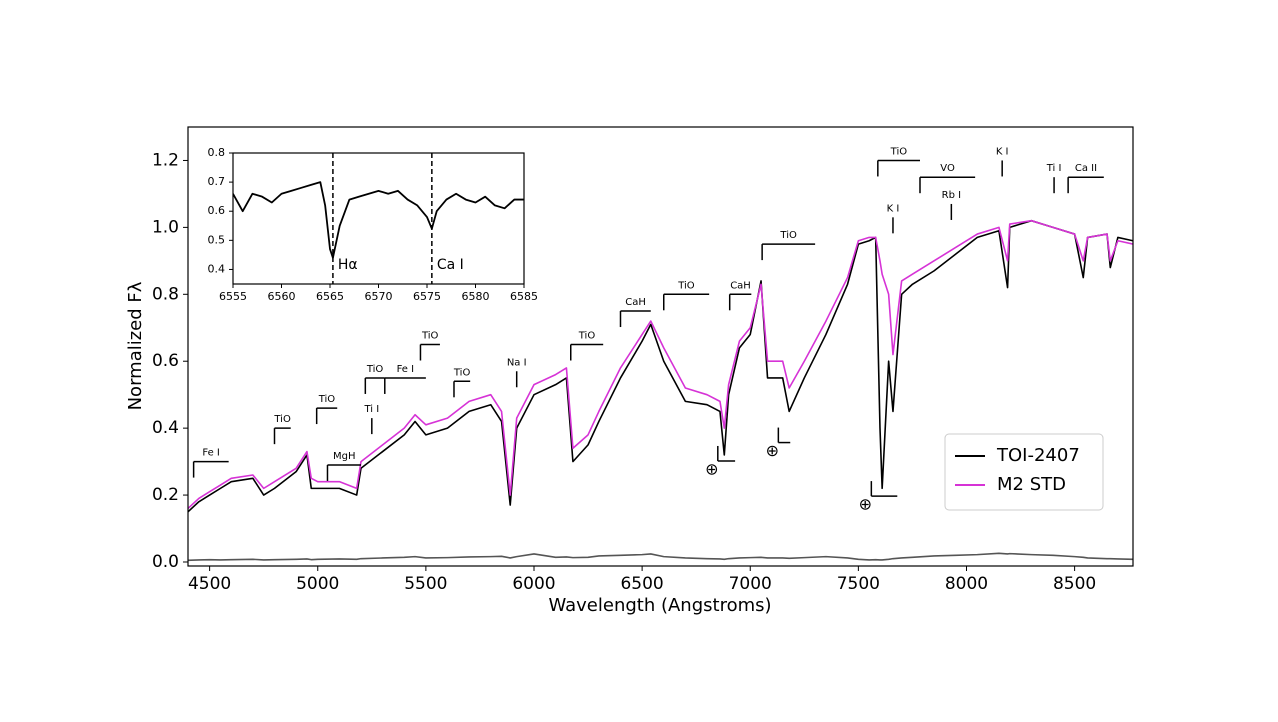 The image size is (1278, 722). Describe the element at coordinates (858, 584) in the screenshot. I see `x-tick-label: 7500` at that location.